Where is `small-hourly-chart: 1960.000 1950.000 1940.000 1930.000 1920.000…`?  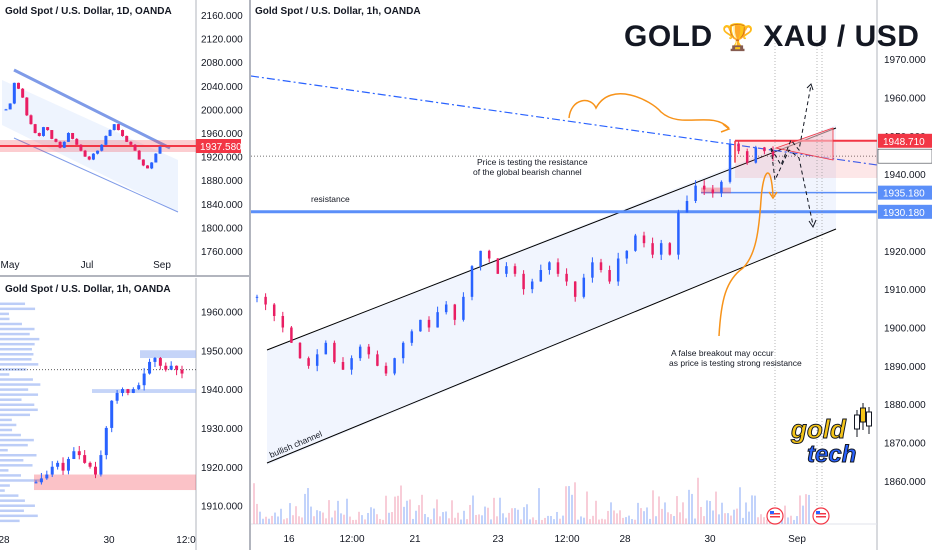 small-hourly-chart: 1960.000 1950.000 1940.000 1930.000 1920.000… is located at coordinates (125, 414).